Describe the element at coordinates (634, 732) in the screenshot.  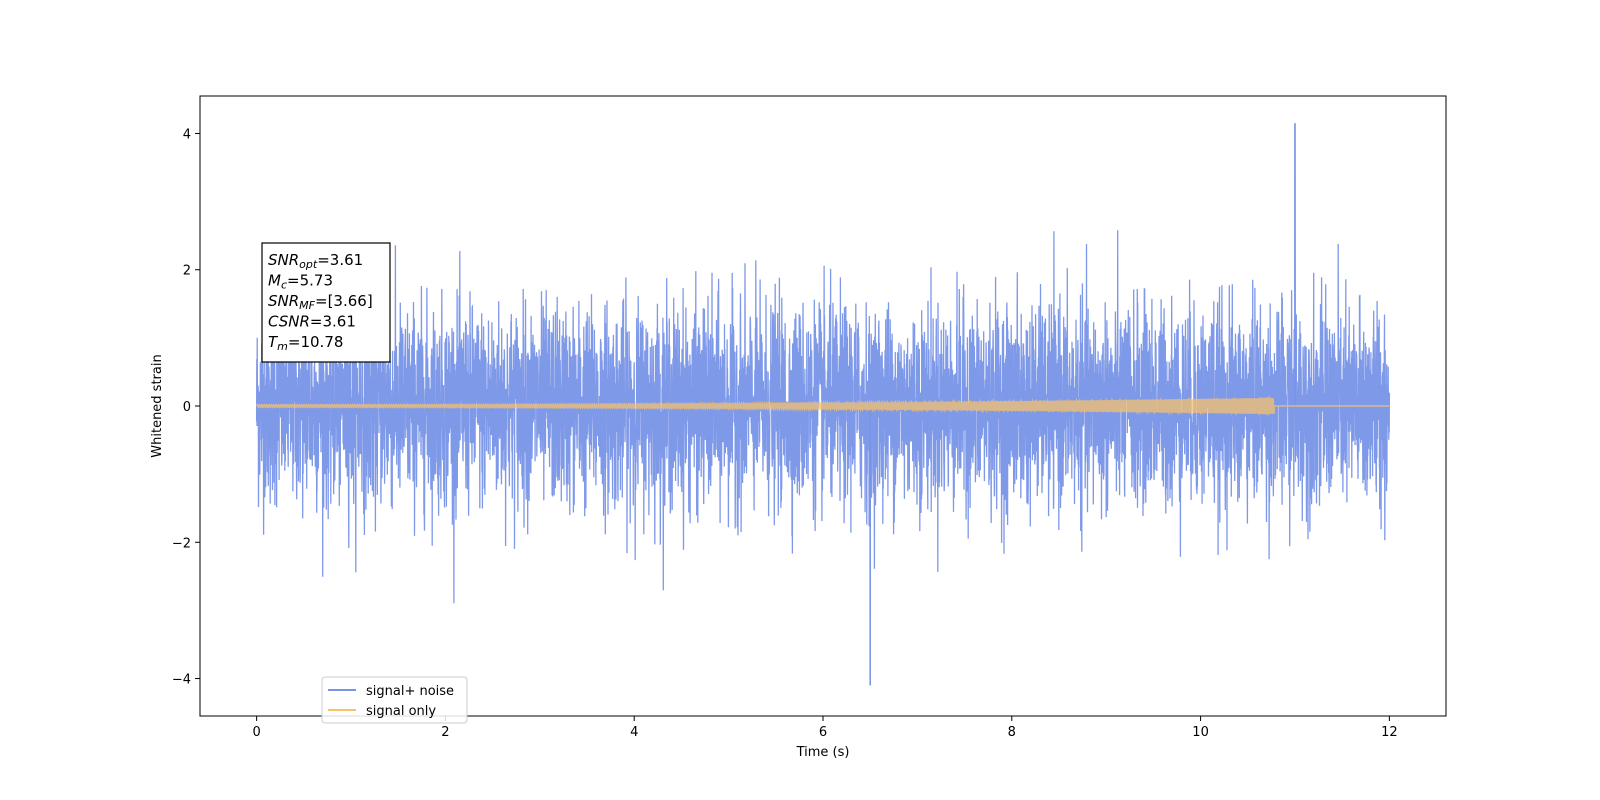
I see `x-tick-label: 4` at that location.